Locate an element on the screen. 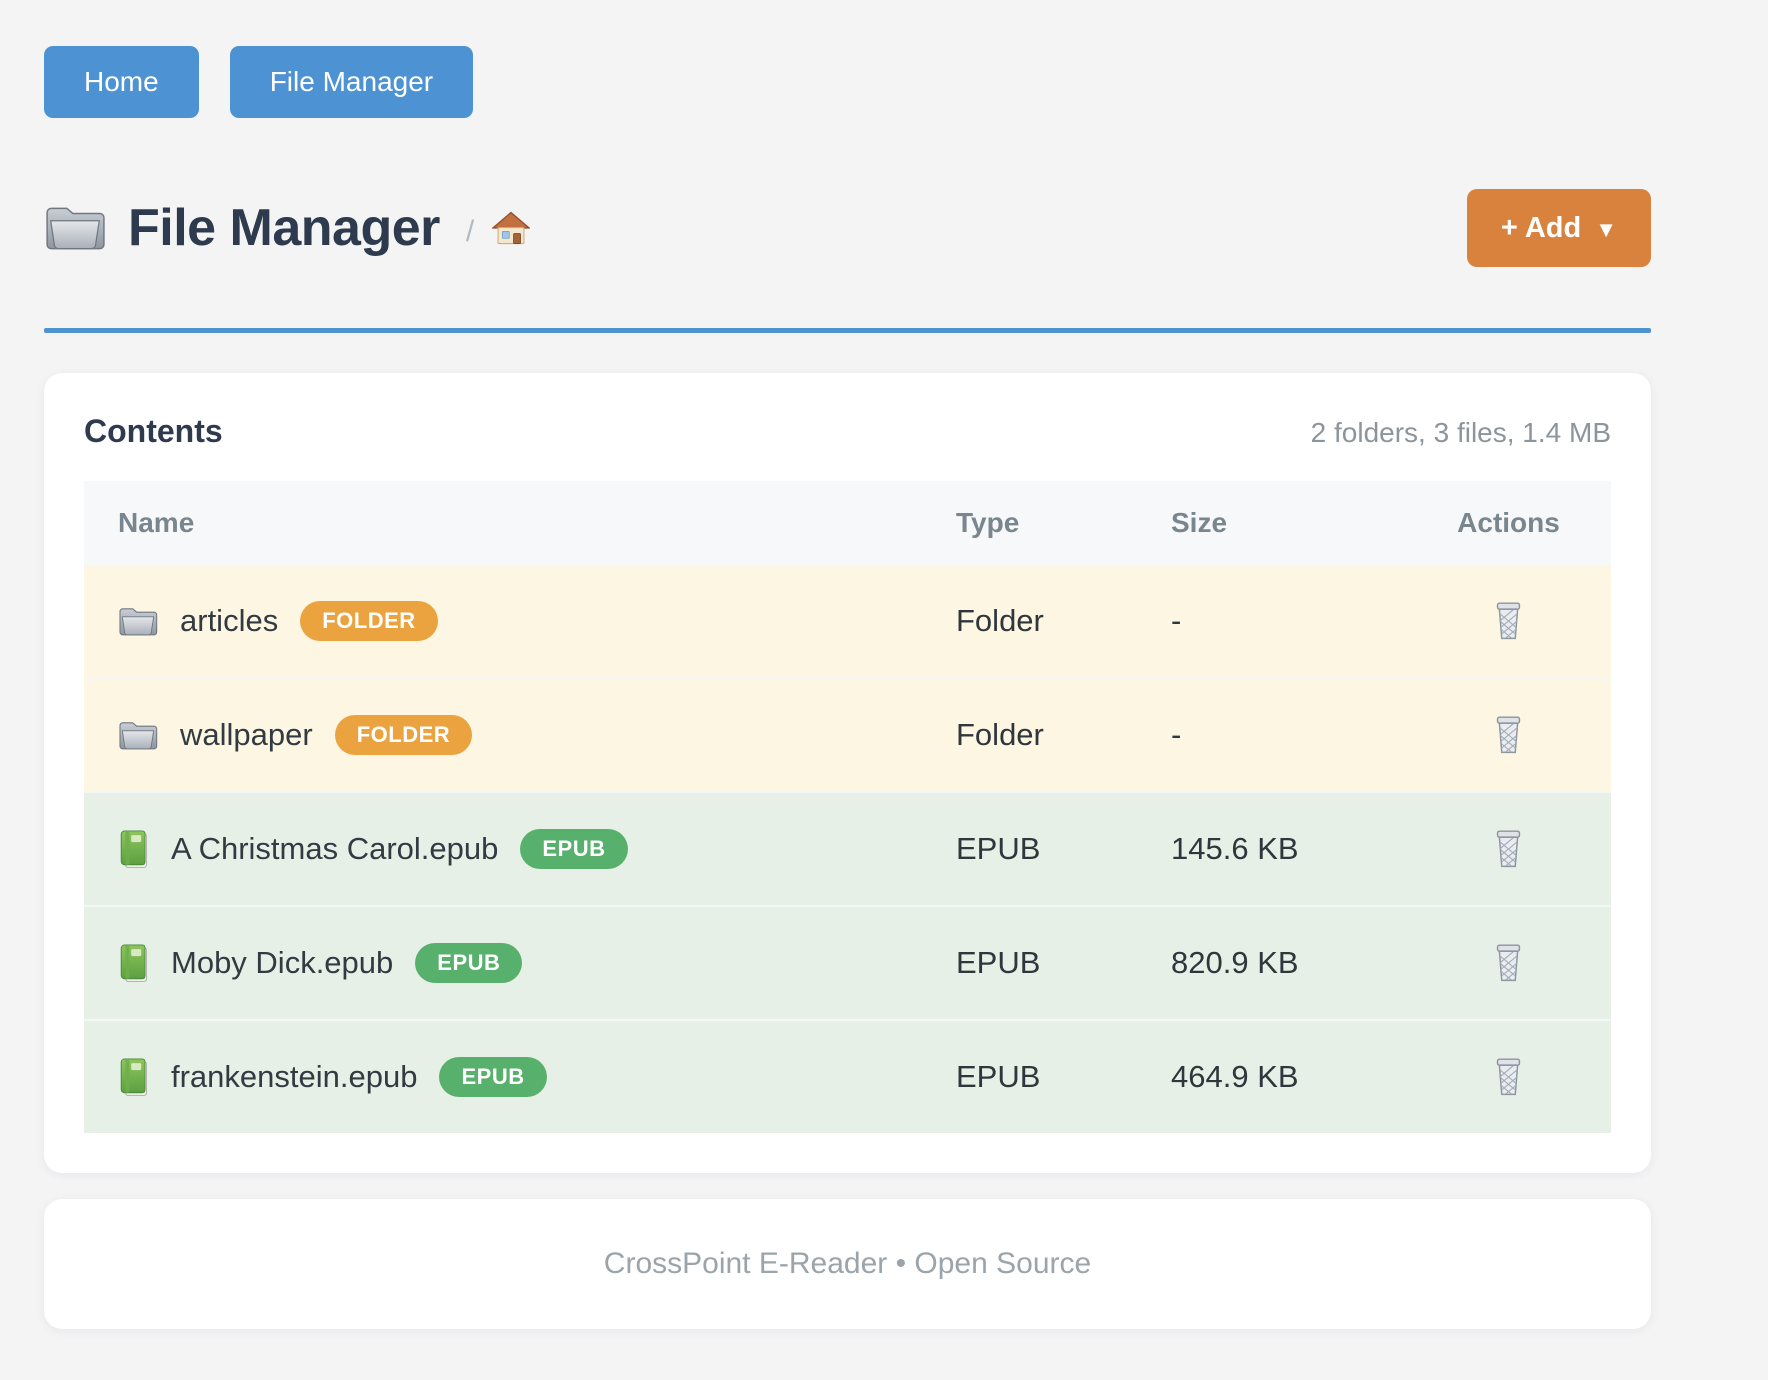  title-group: File Manager / is located at coordinates (287, 228).